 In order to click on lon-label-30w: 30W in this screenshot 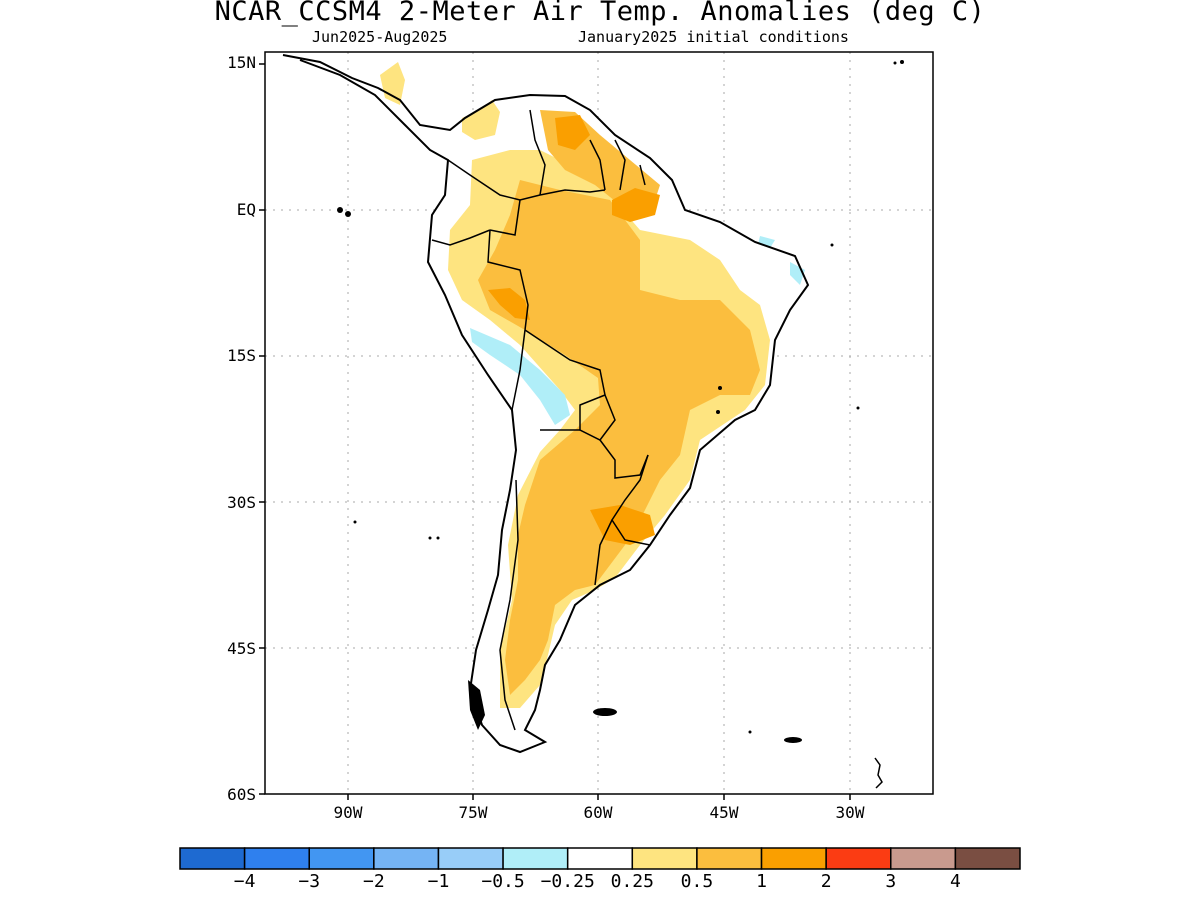, I will do `click(850, 812)`.